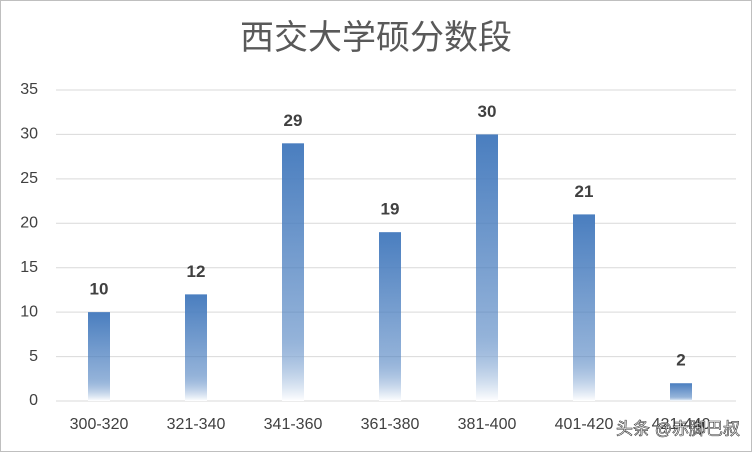  What do you see at coordinates (680, 360) in the screenshot?
I see `value-label: 2` at bounding box center [680, 360].